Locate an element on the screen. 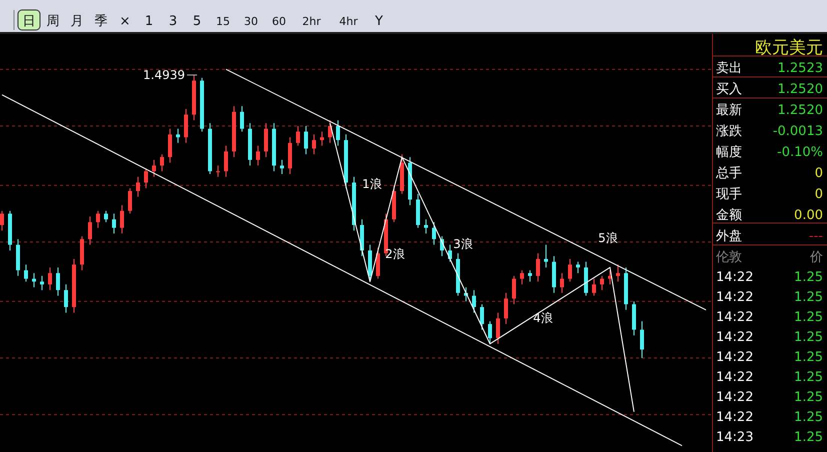 This screenshot has width=827, height=452. category-label: 最新 is located at coordinates (729, 110).